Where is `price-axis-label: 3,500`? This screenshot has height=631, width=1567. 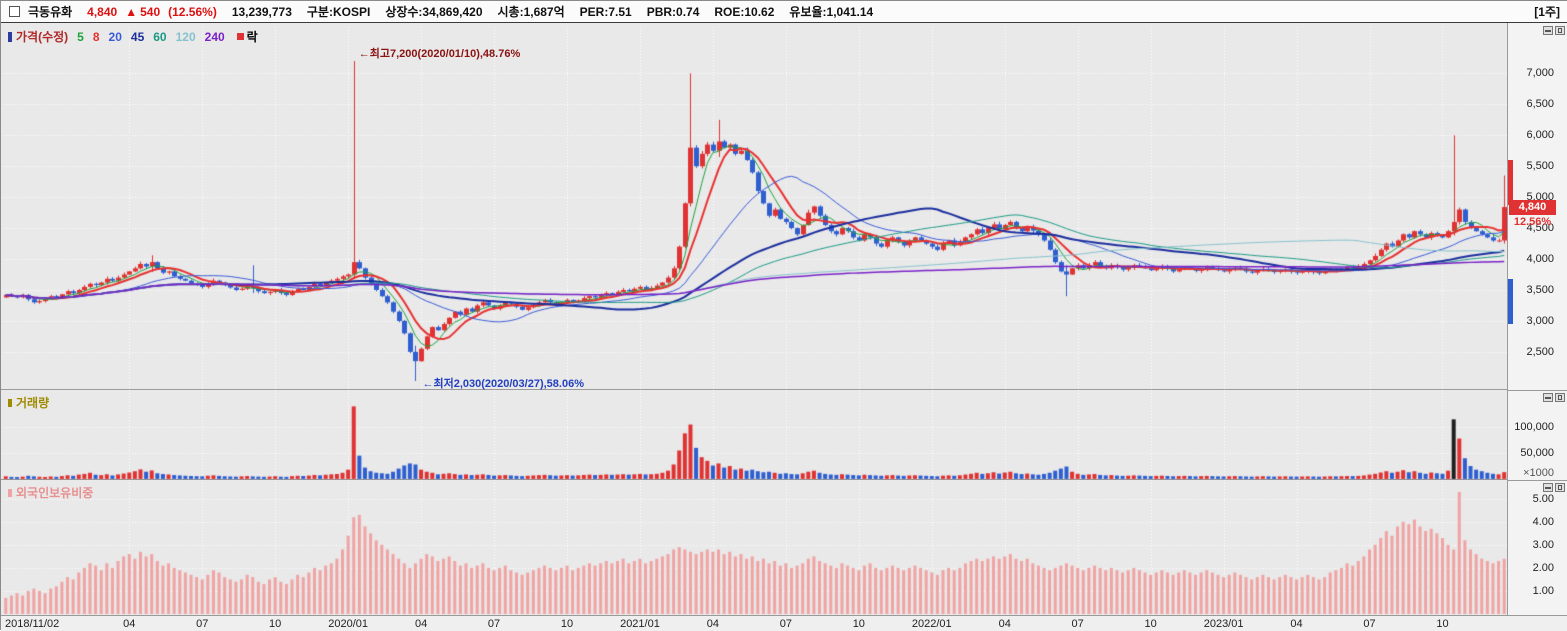 price-axis-label: 3,500 is located at coordinates (1540, 289).